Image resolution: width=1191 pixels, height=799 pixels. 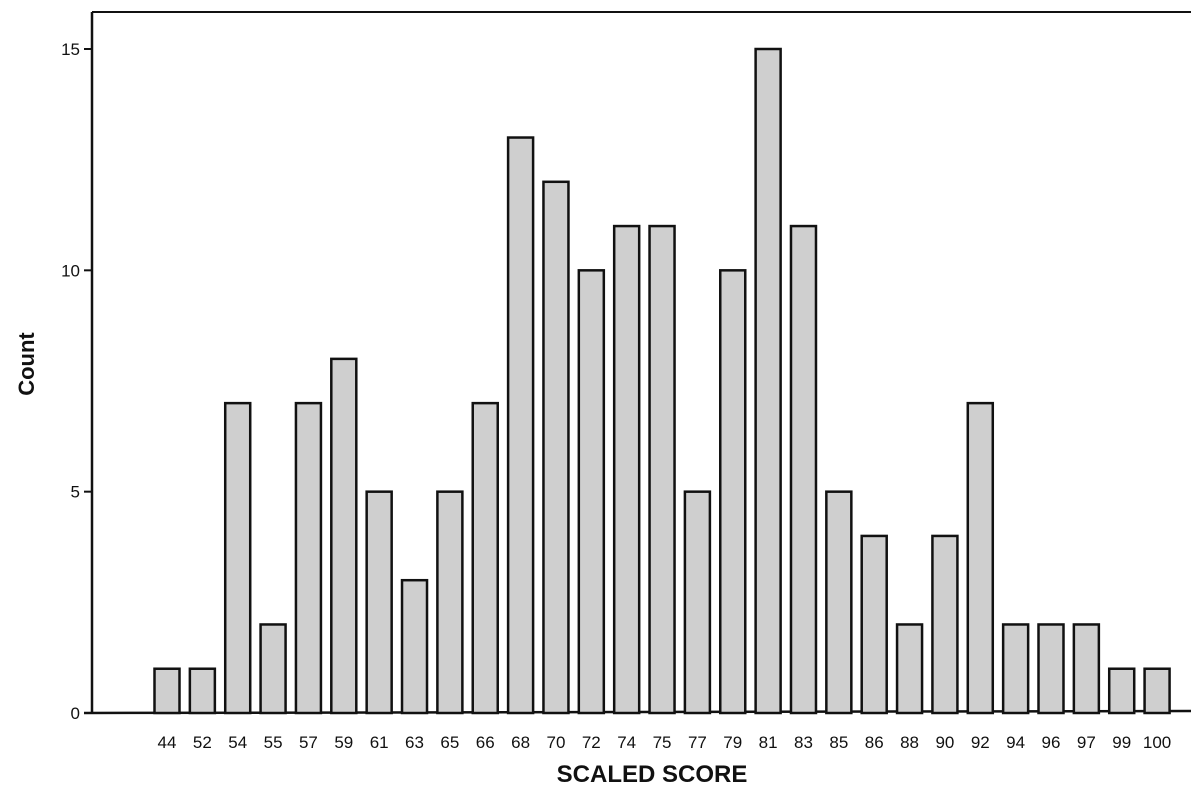 I want to click on x-tick-label: 90, so click(x=944, y=742).